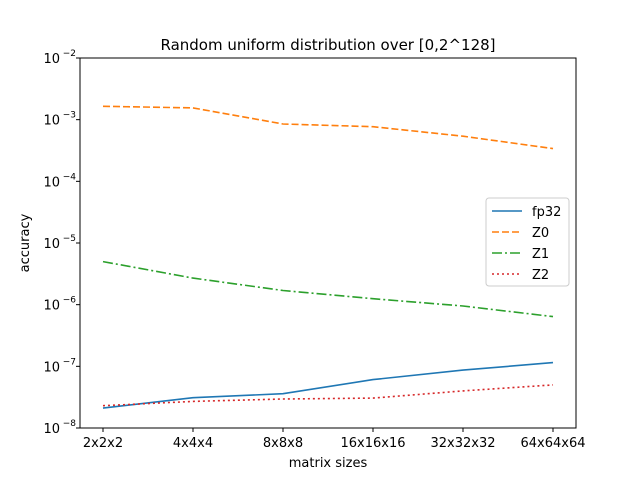 The image size is (640, 480). I want to click on y-tick-label-exponent: −5, so click(69, 239).